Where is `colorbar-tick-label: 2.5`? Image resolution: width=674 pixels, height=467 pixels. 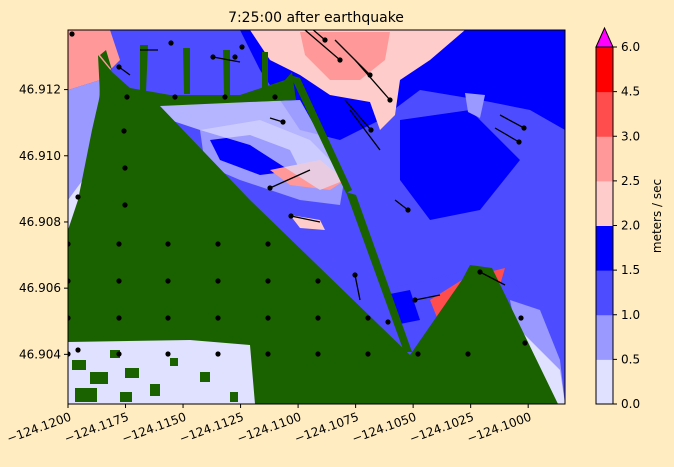
colorbar-tick-label: 2.5 is located at coordinates (630, 181).